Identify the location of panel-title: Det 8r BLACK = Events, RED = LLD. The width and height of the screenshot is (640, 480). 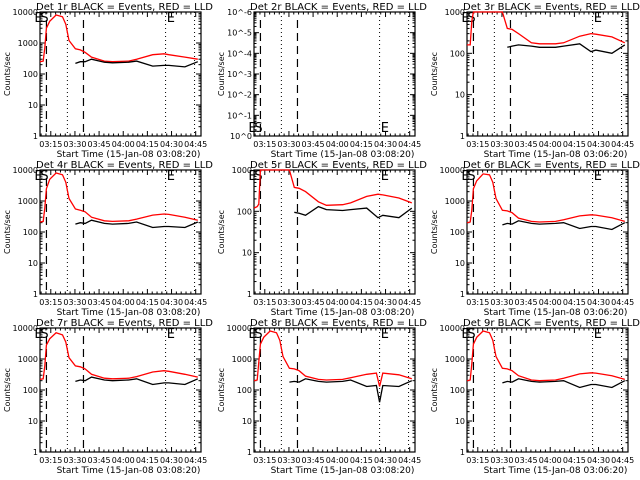
(338, 323).